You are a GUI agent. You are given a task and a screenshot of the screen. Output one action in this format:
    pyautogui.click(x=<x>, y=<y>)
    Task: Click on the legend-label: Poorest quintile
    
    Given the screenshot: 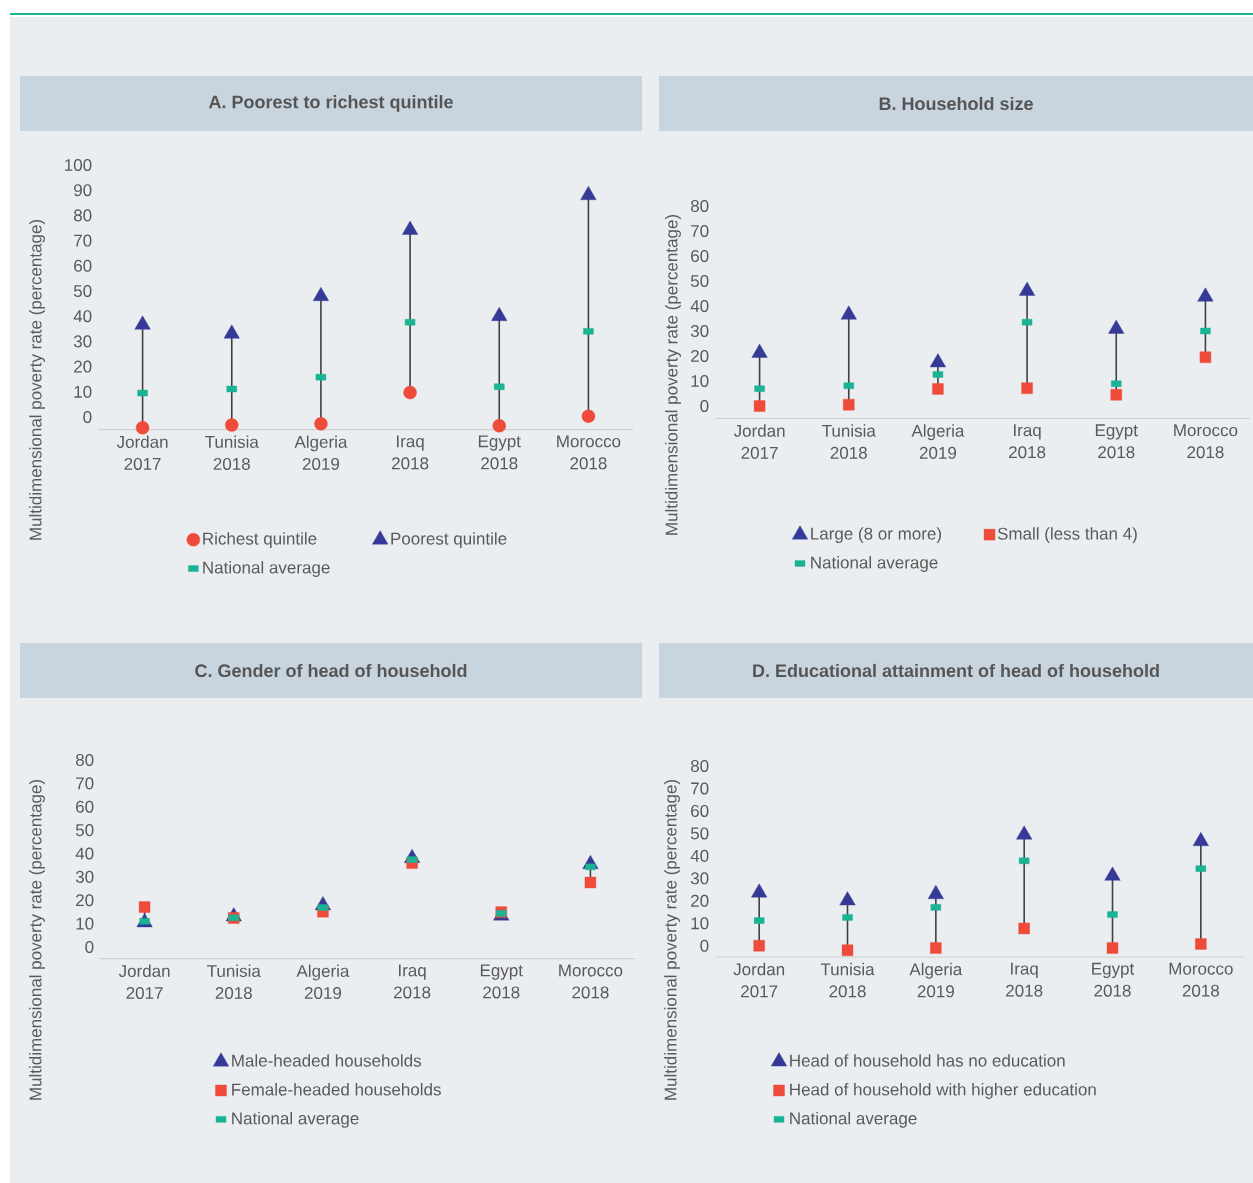 What is the action you would take?
    pyautogui.click(x=449, y=540)
    